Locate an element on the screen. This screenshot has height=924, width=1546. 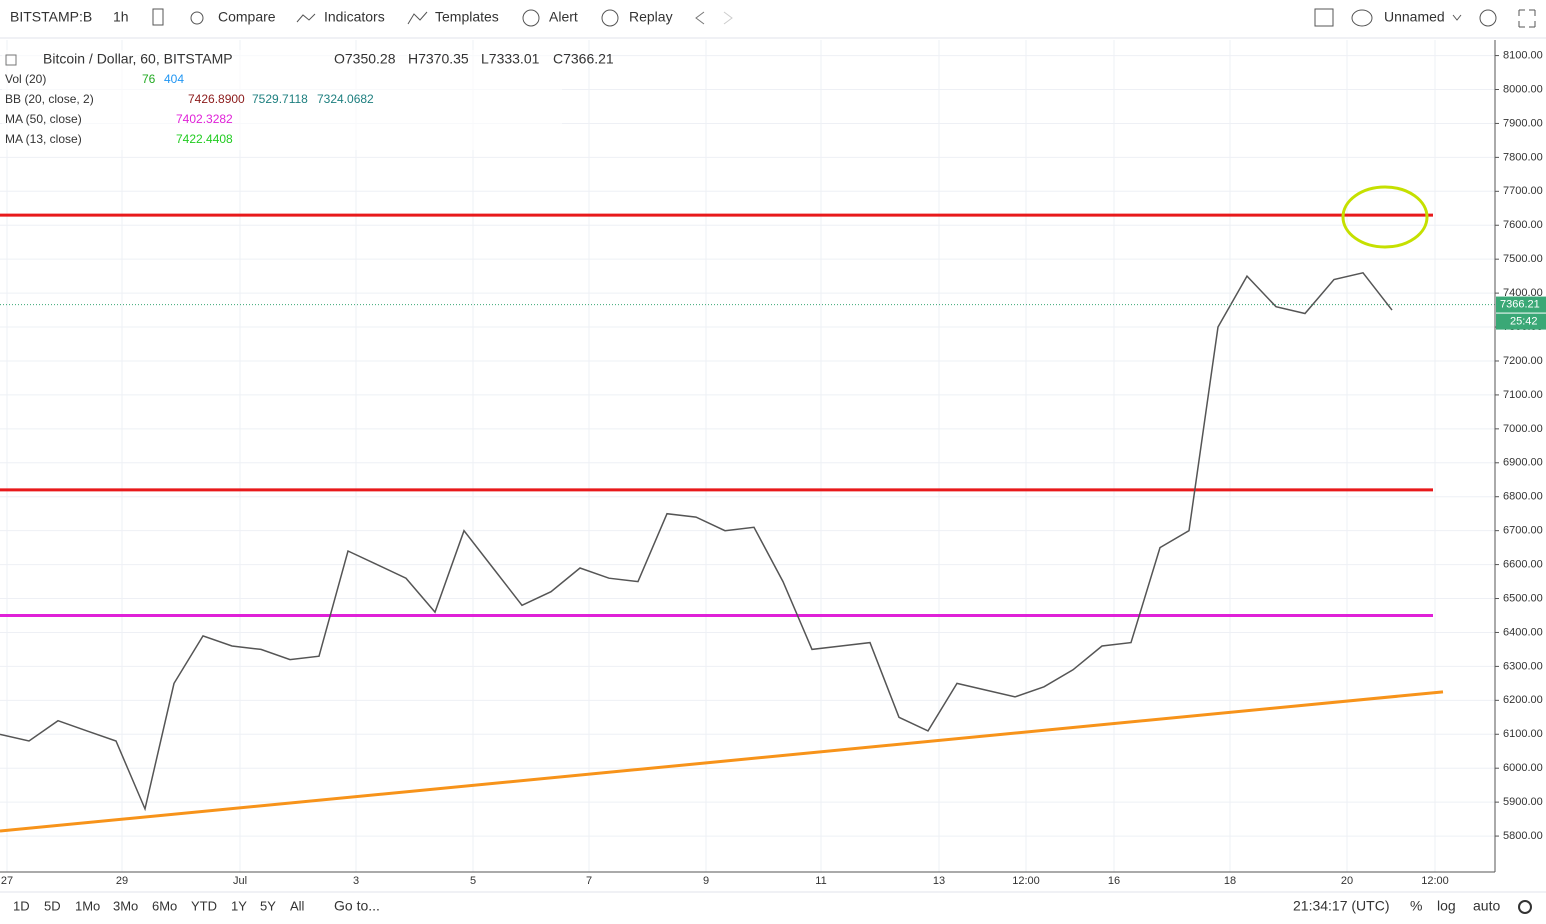
y-tick-label: 7200.00 is located at coordinates (1523, 361).